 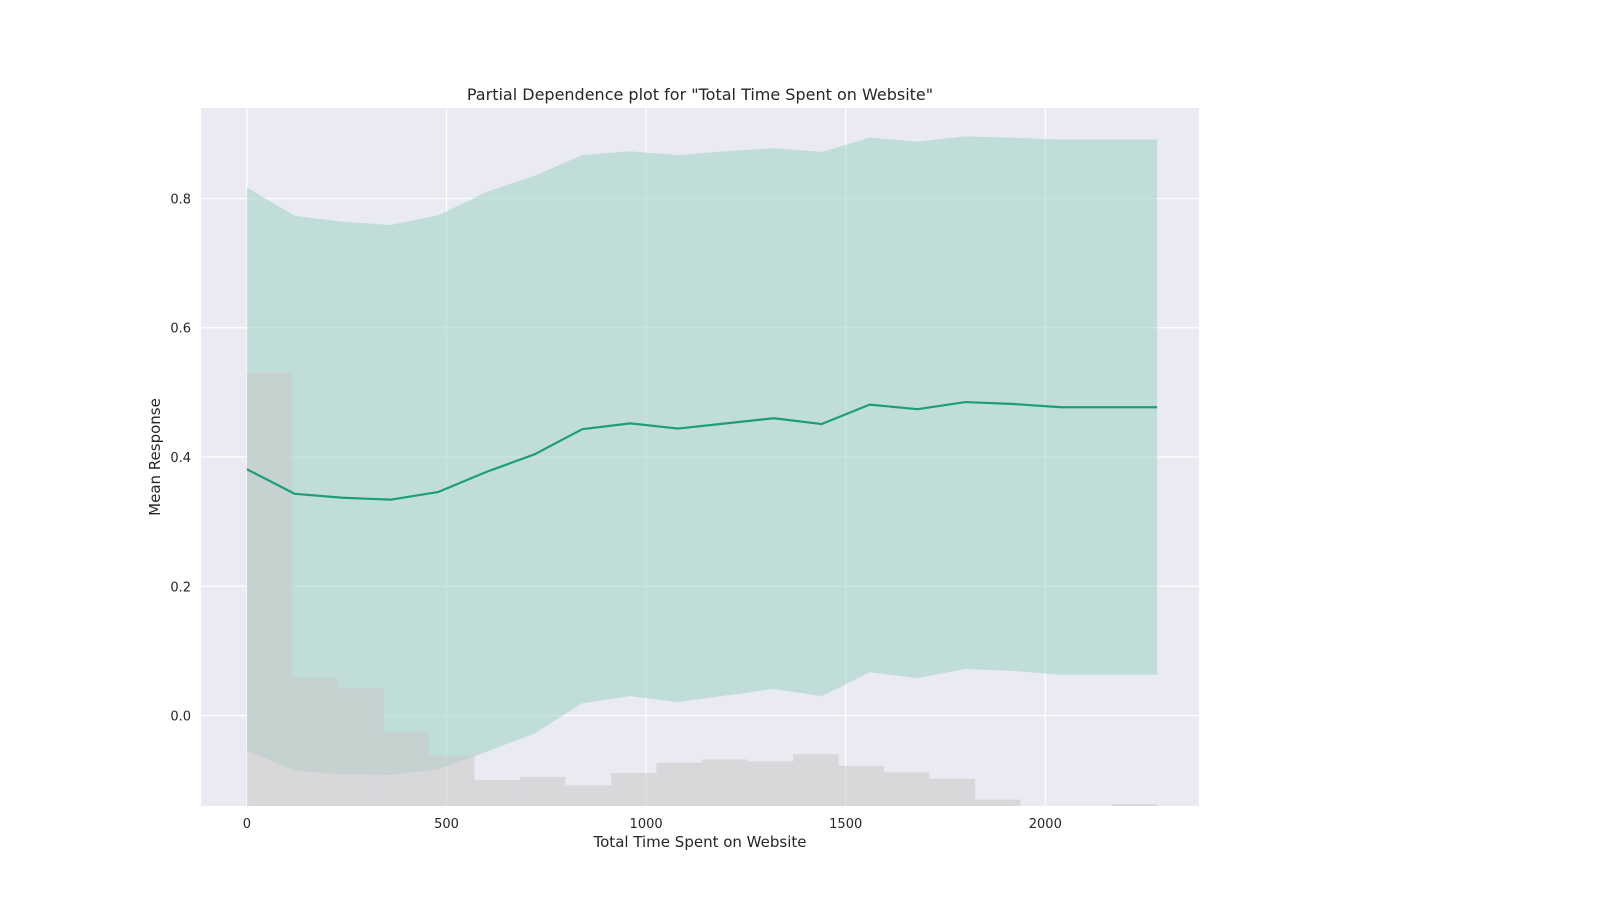 I want to click on mean-response-line, so click(x=702, y=450).